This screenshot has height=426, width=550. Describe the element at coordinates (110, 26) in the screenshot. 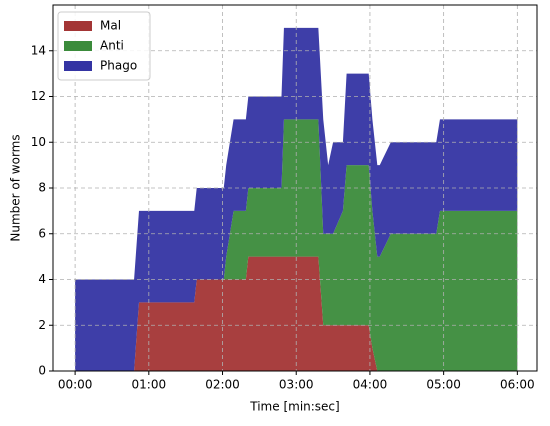

I see `legend-label: Mal` at that location.